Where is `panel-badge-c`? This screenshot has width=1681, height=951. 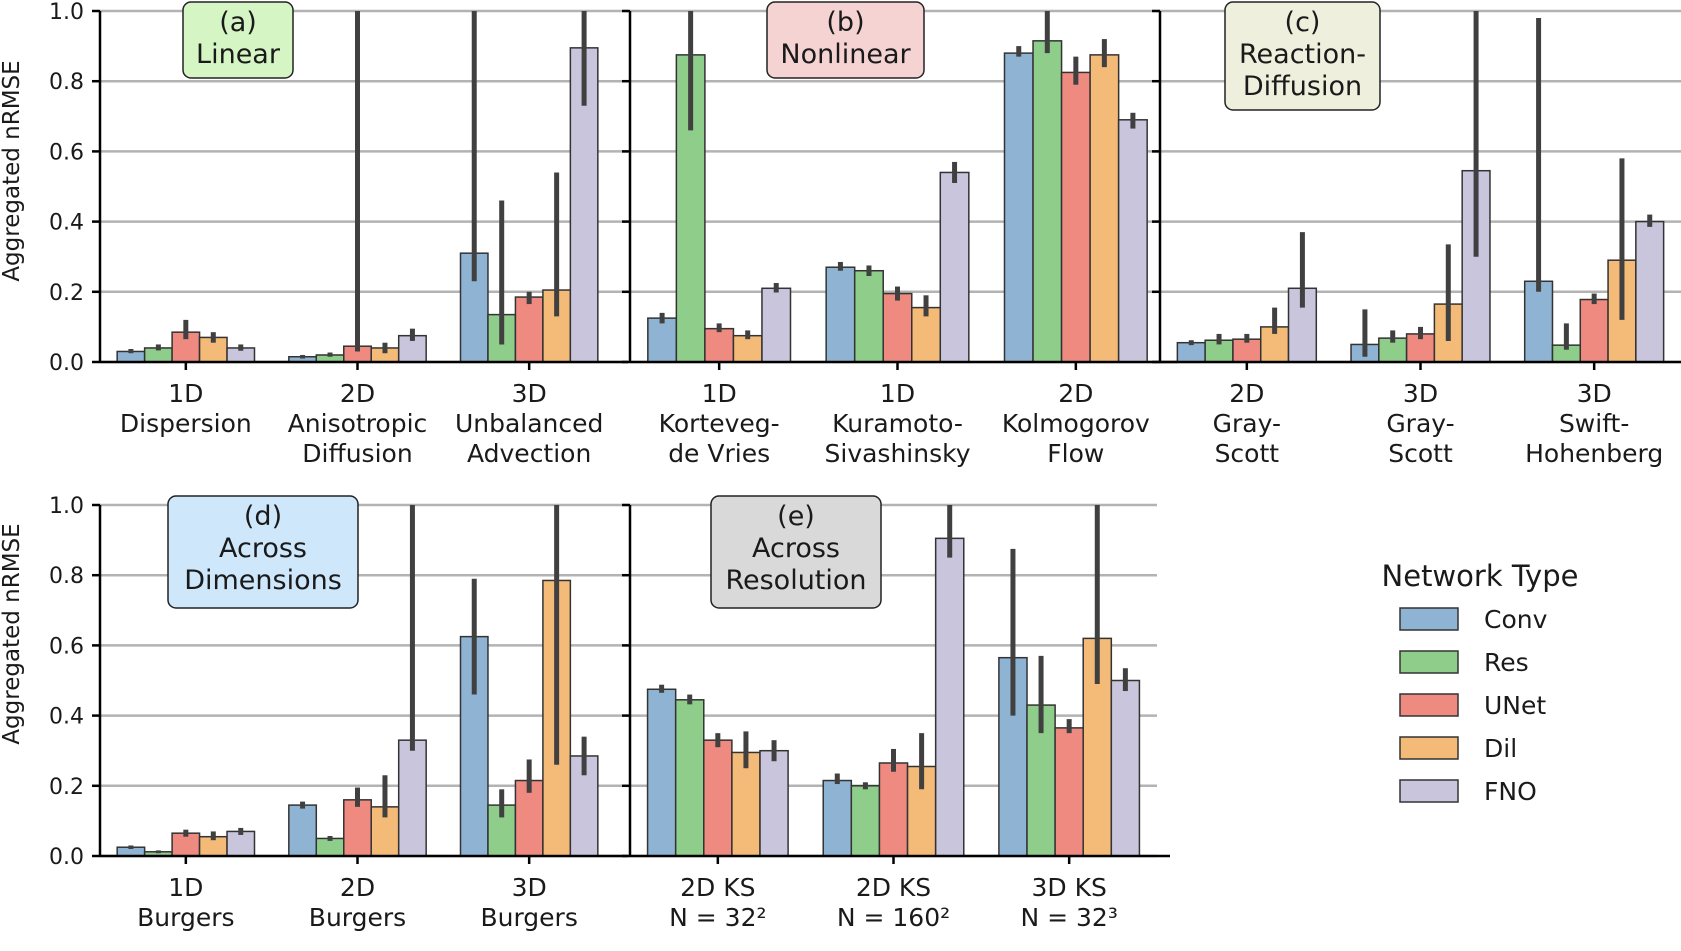 panel-badge-c is located at coordinates (1302, 56).